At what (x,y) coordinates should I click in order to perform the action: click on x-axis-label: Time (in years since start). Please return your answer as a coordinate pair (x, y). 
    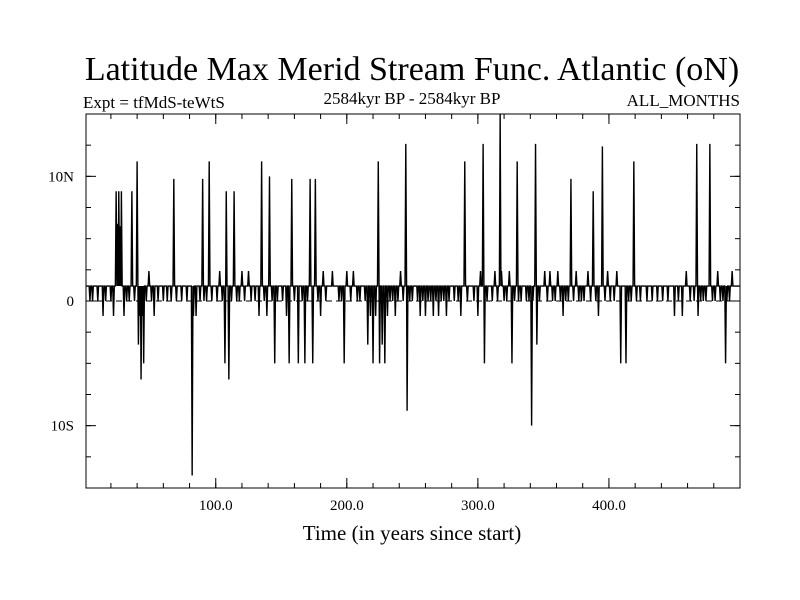
    Looking at the image, I should click on (412, 533).